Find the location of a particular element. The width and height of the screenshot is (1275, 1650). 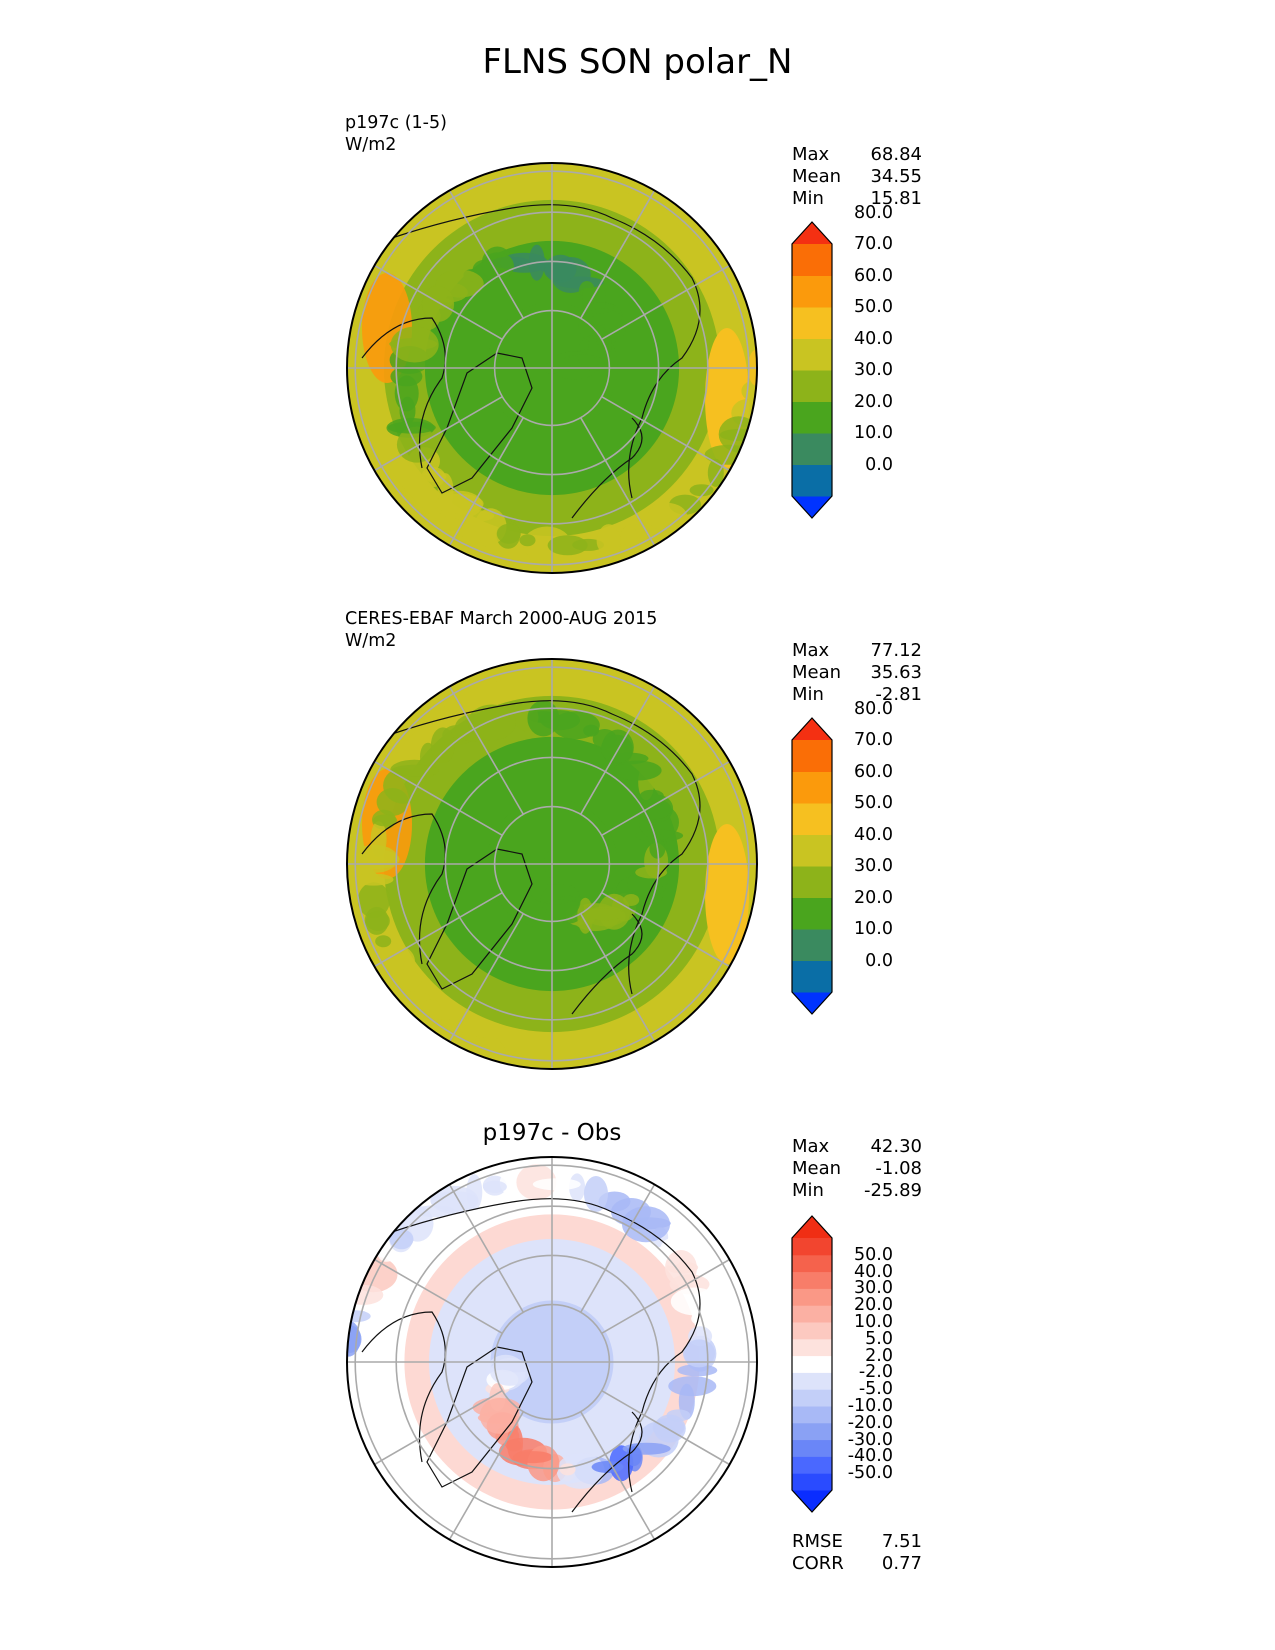

stat-row: CORR 0.77 is located at coordinates (857, 1564).